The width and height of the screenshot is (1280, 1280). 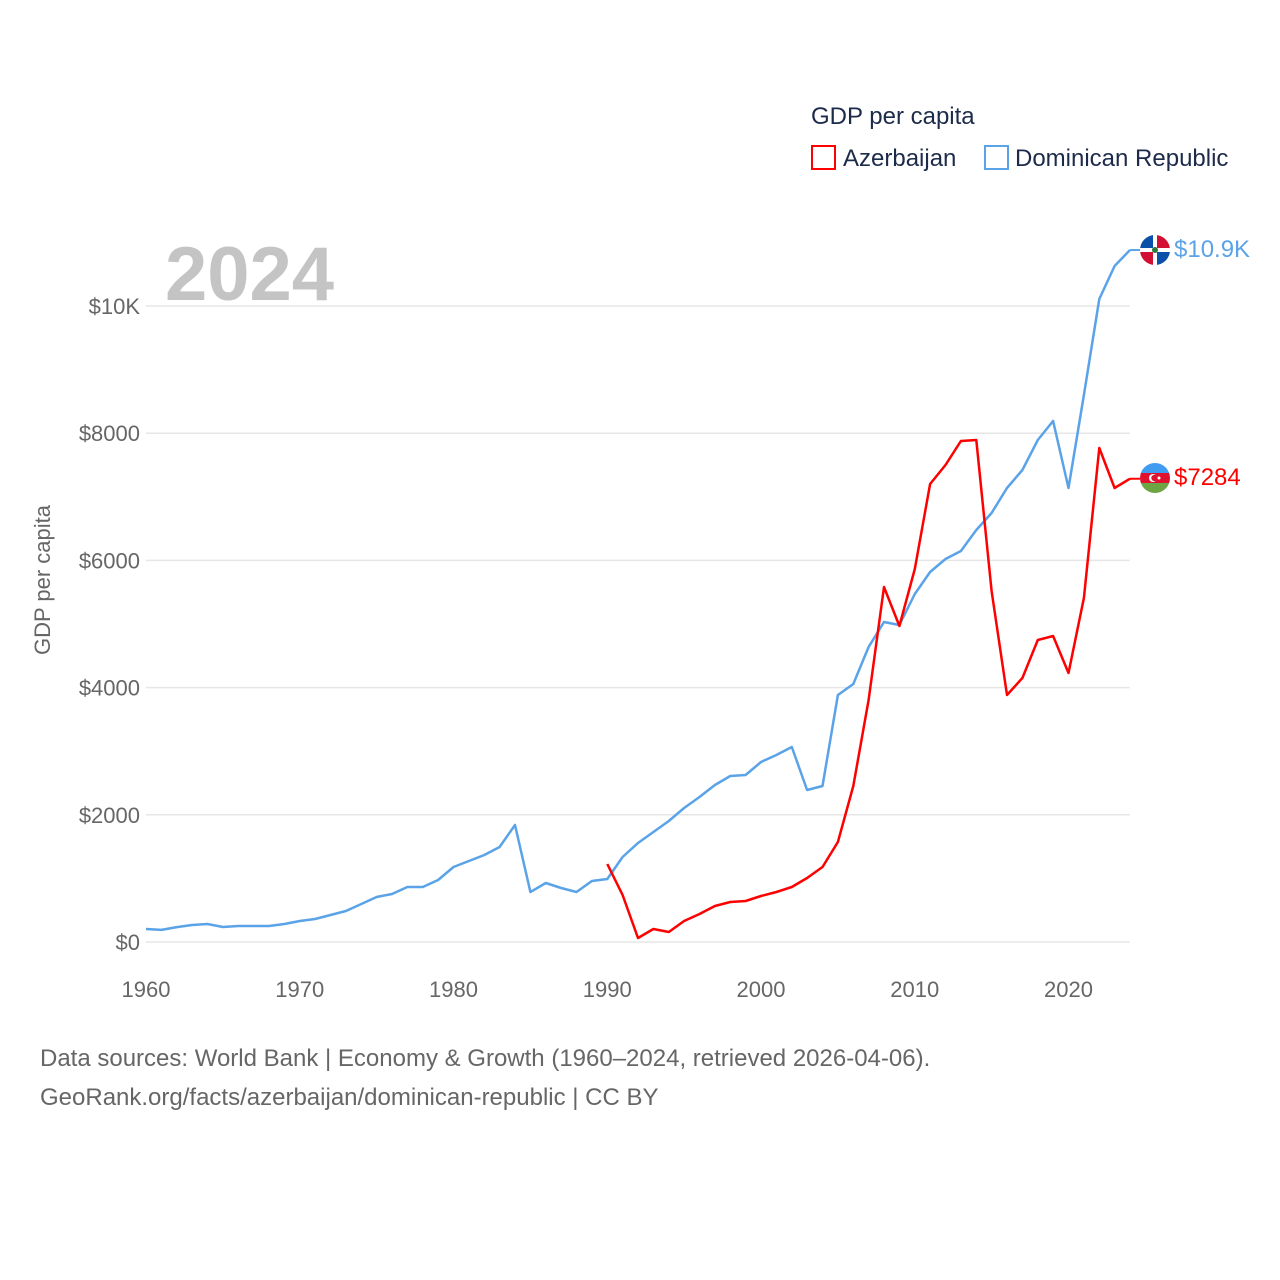 I want to click on dominican-republic-flag-icon, so click(x=1155, y=250).